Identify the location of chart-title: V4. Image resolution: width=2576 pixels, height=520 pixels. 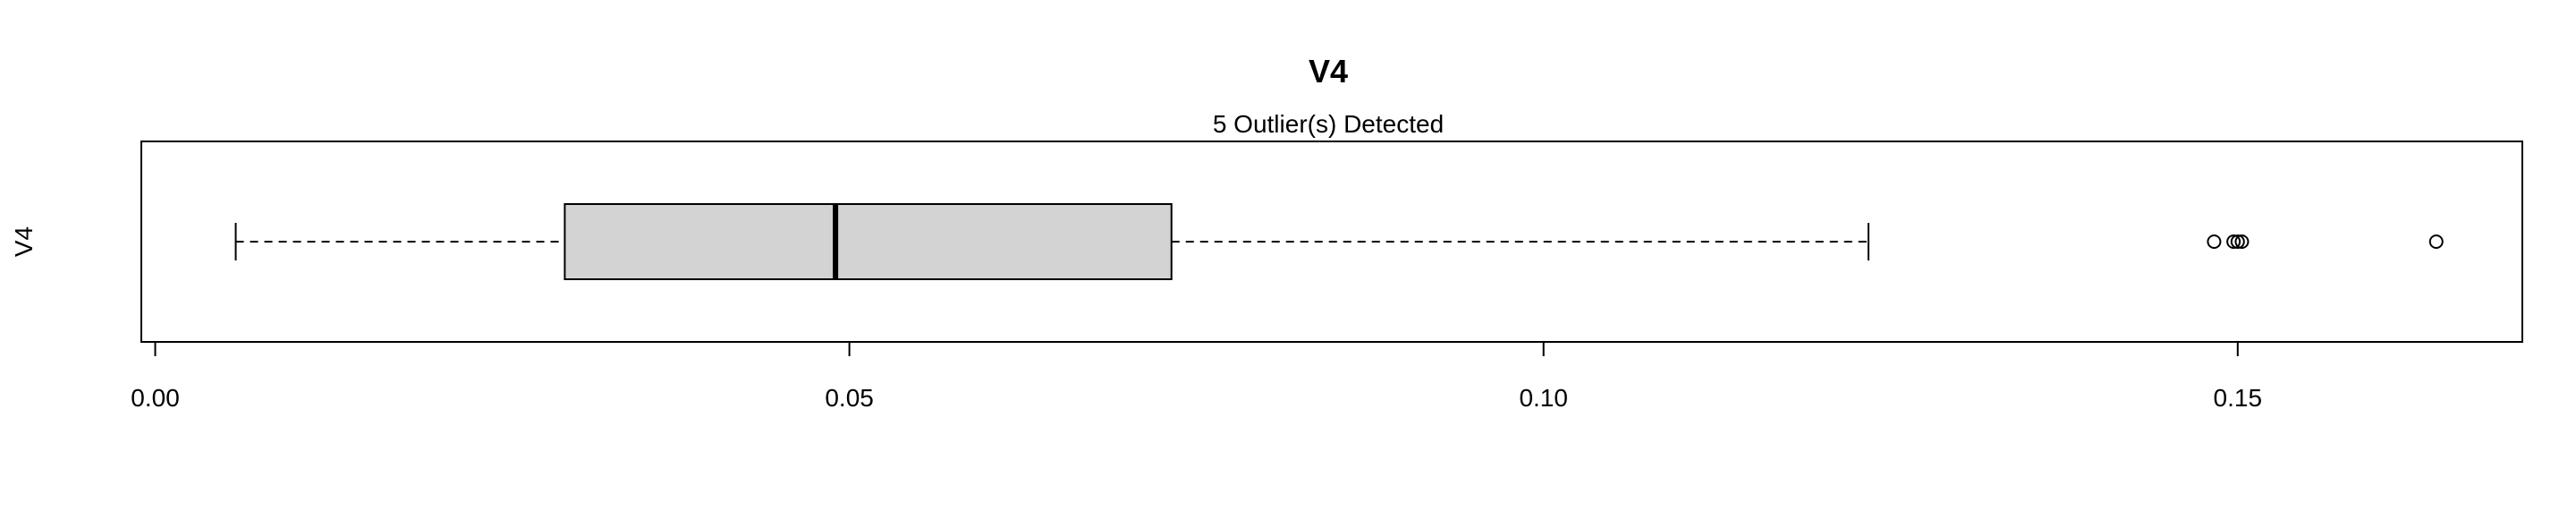
(1328, 71).